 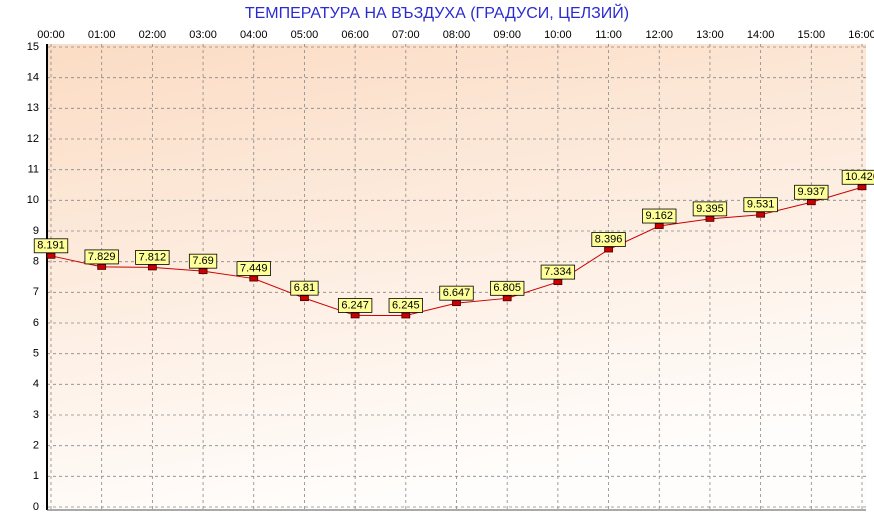 I want to click on data-label: 9.395, so click(x=710, y=209).